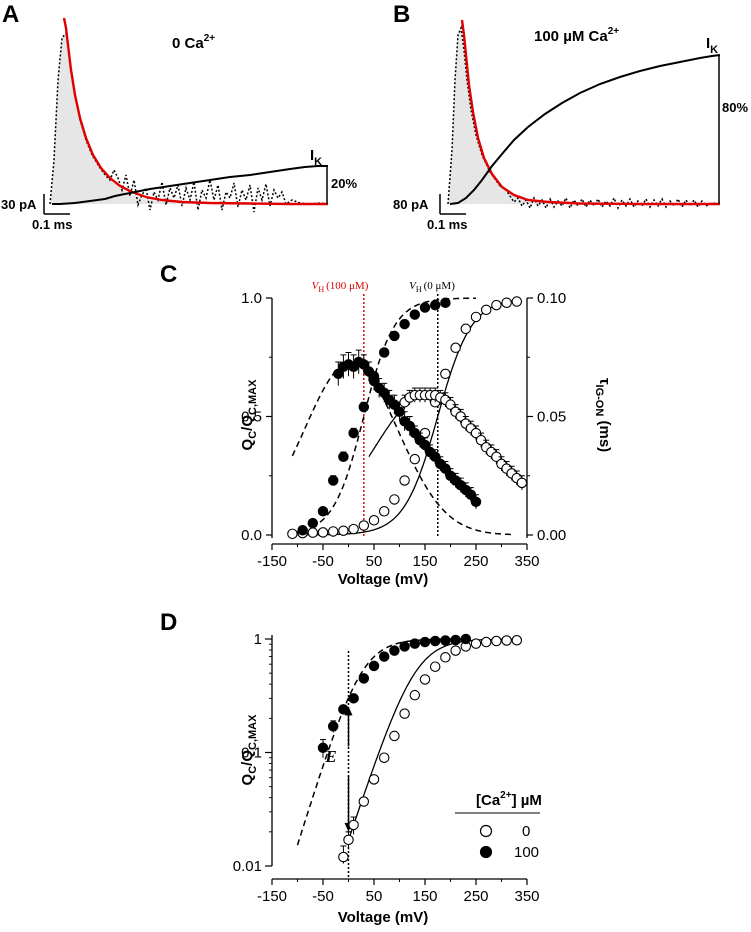  I want to click on d-fit-filled, so click(383, 742).